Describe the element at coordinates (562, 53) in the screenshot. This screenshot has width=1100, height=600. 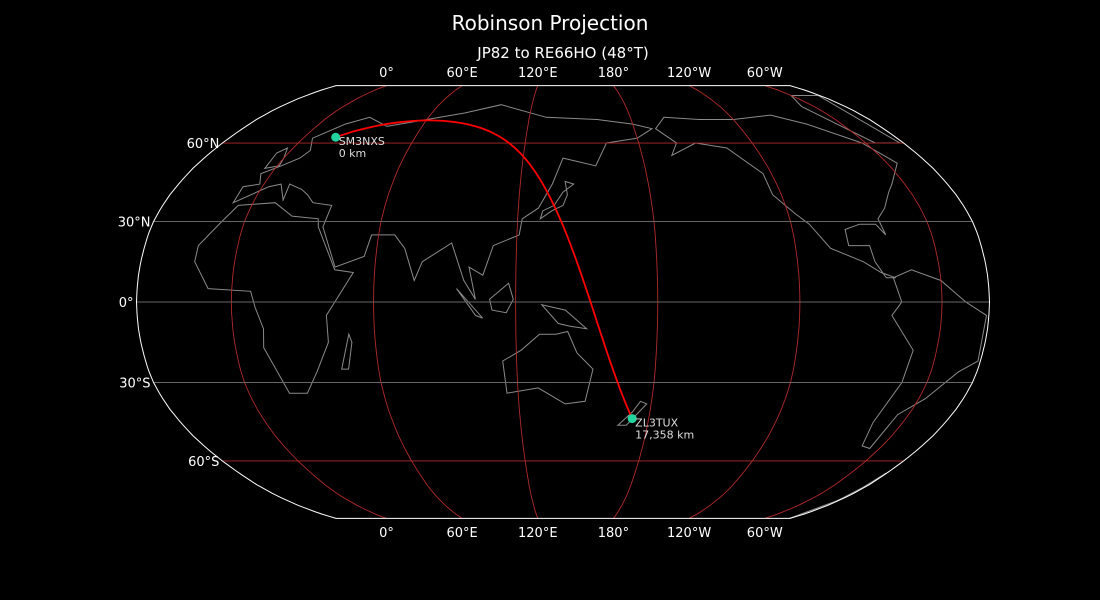
I see `map-subtitle: JP82 to RE66HO (48°T)` at that location.